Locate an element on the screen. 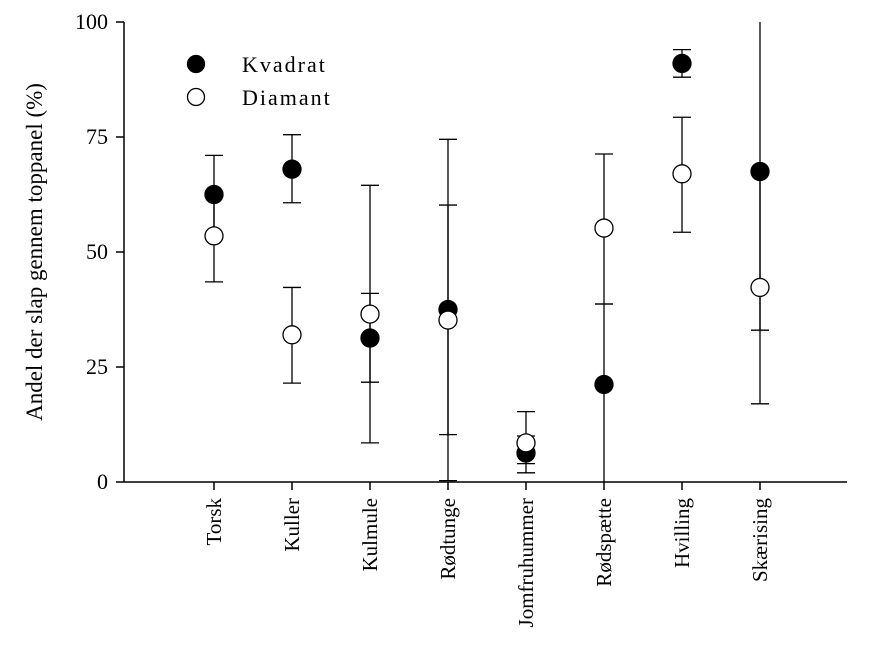 The image size is (875, 652). y-tick-label: 50 is located at coordinates (97, 251).